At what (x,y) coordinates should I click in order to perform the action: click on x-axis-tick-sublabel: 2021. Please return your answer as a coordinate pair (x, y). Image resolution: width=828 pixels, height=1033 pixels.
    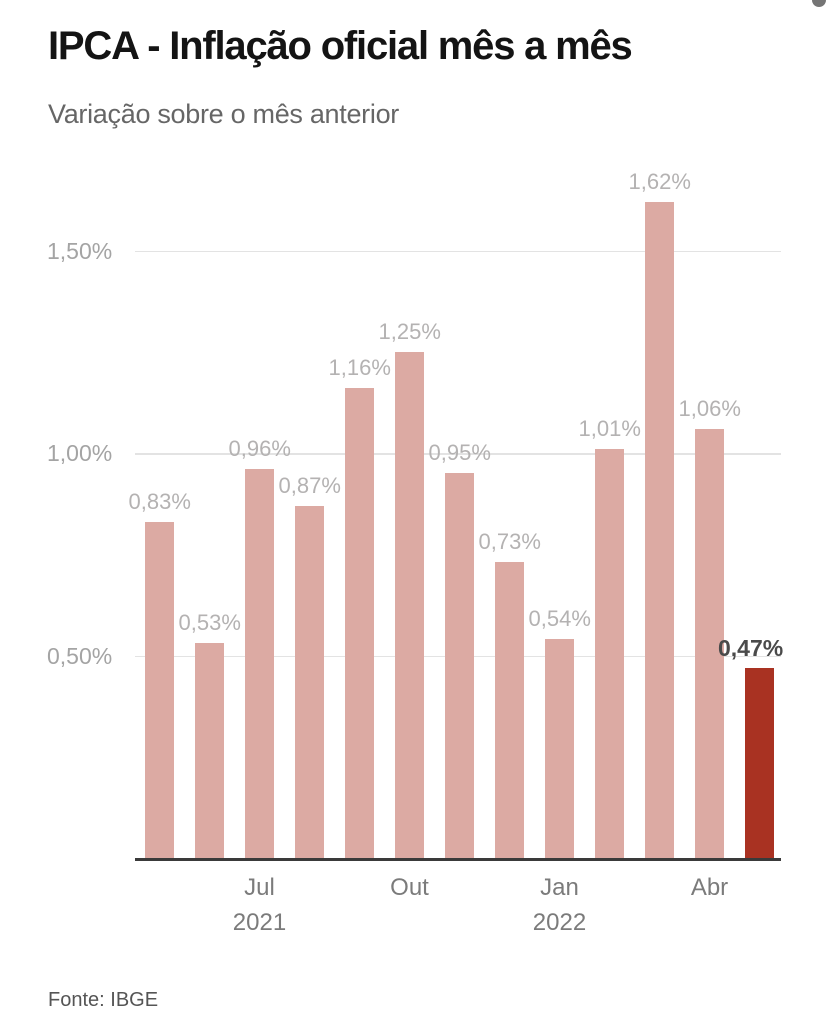
    Looking at the image, I should click on (259, 922).